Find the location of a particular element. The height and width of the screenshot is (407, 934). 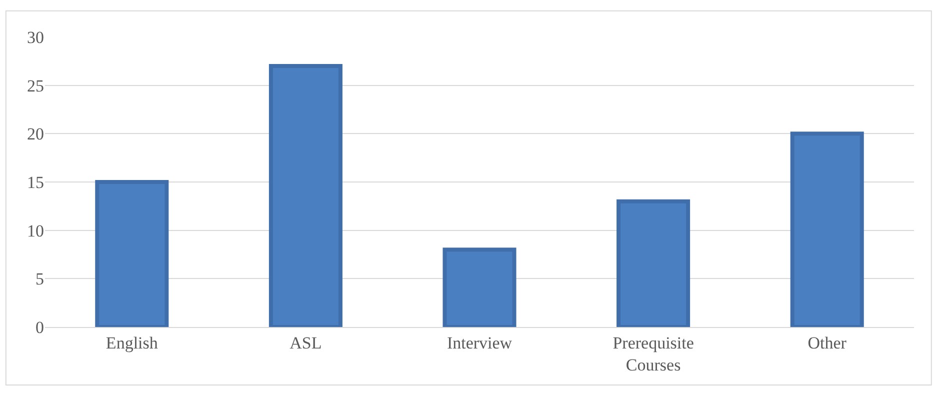

y-tick-label: 10 is located at coordinates (35, 230).